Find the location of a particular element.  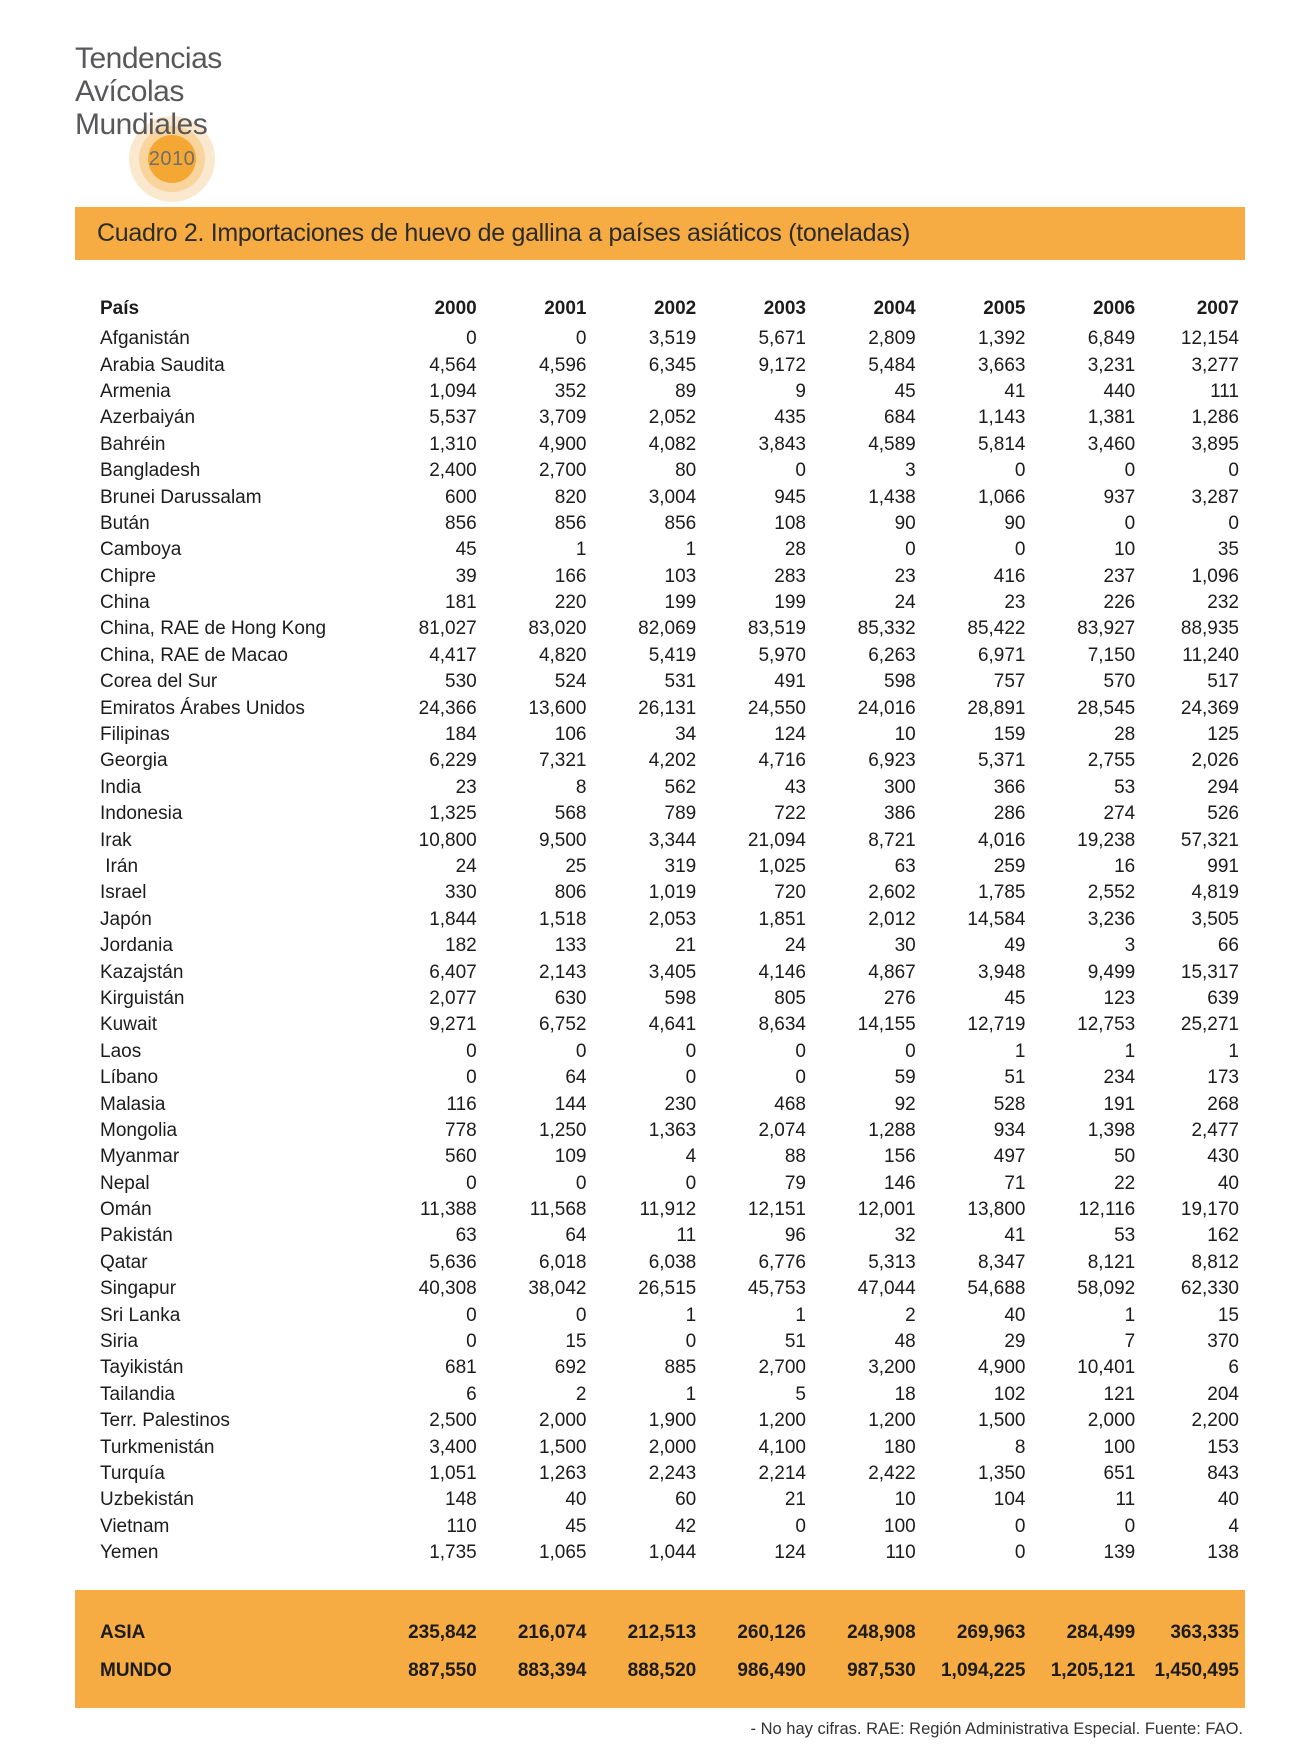

value-cell: 2,214 is located at coordinates (782, 1473).